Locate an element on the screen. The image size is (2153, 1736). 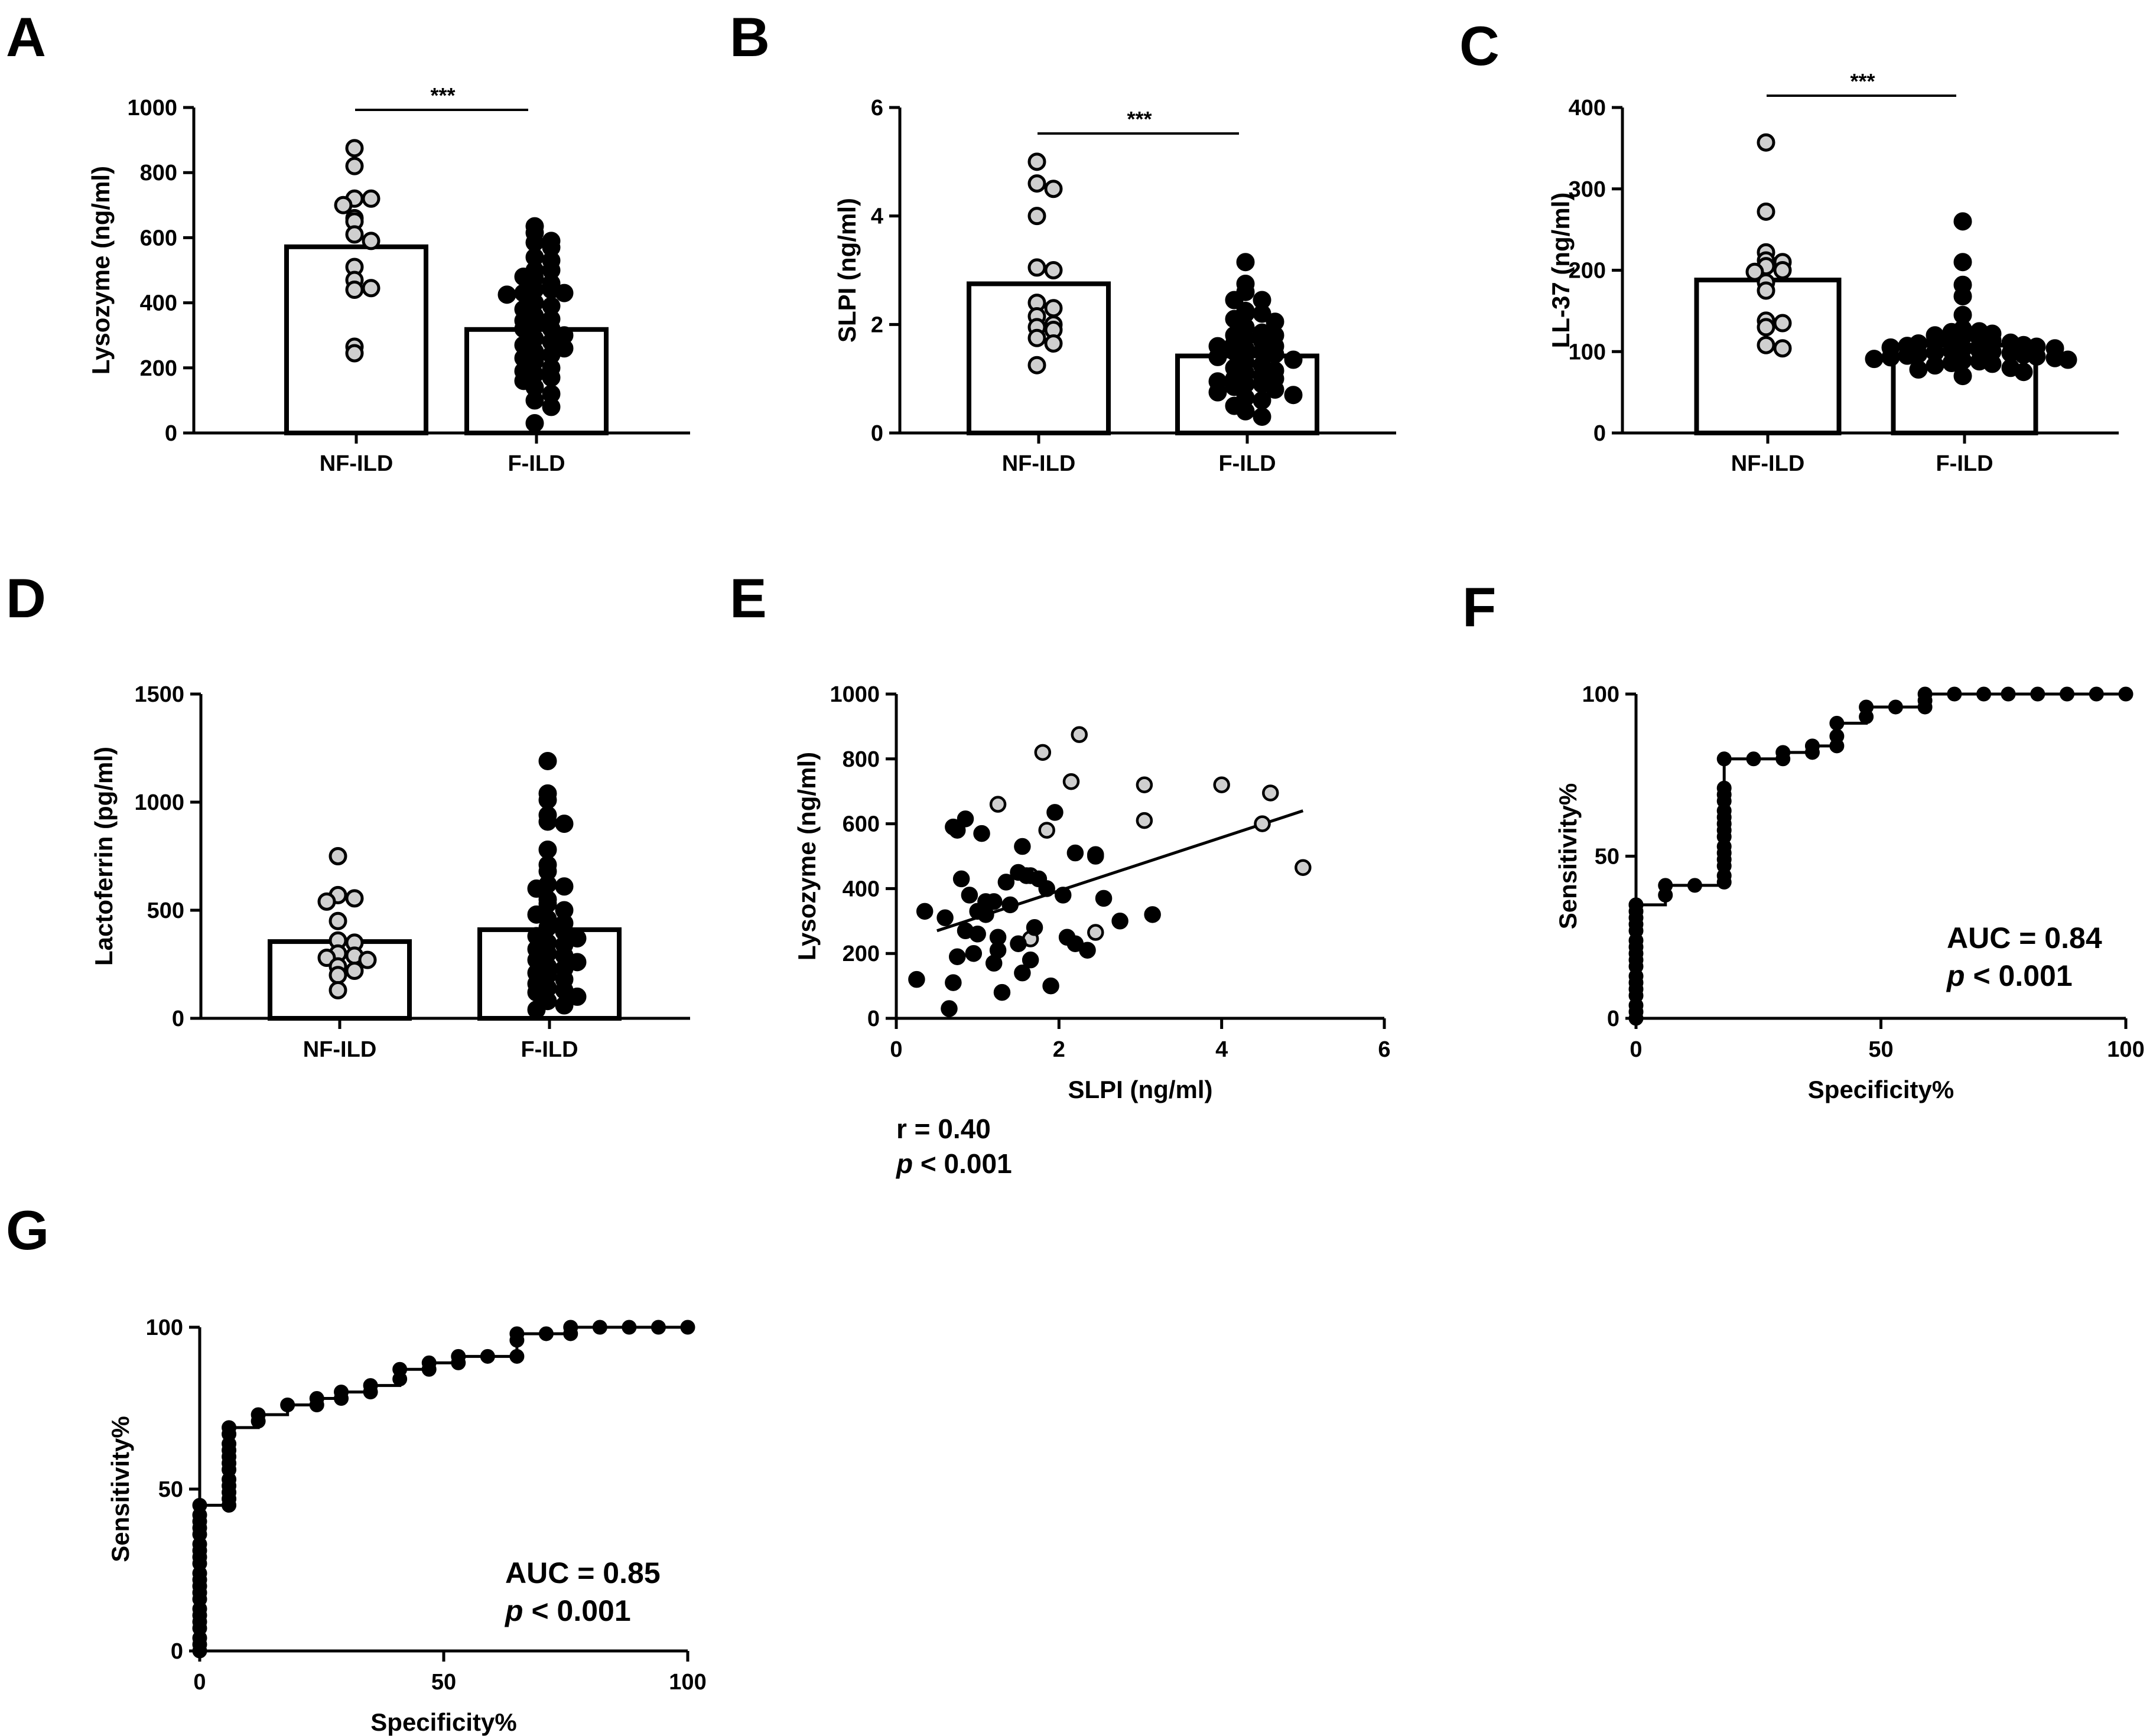
correlation-p: p < 0.001 is located at coordinates (954, 1163).